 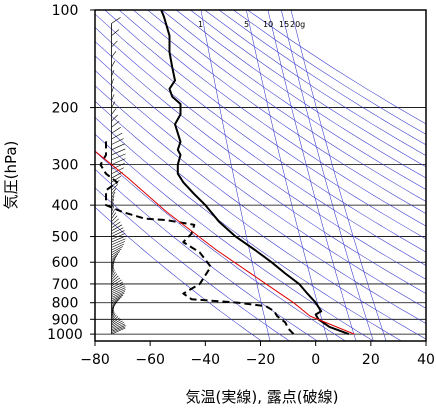 What do you see at coordinates (118, 176) in the screenshot?
I see `wind-barbs` at bounding box center [118, 176].